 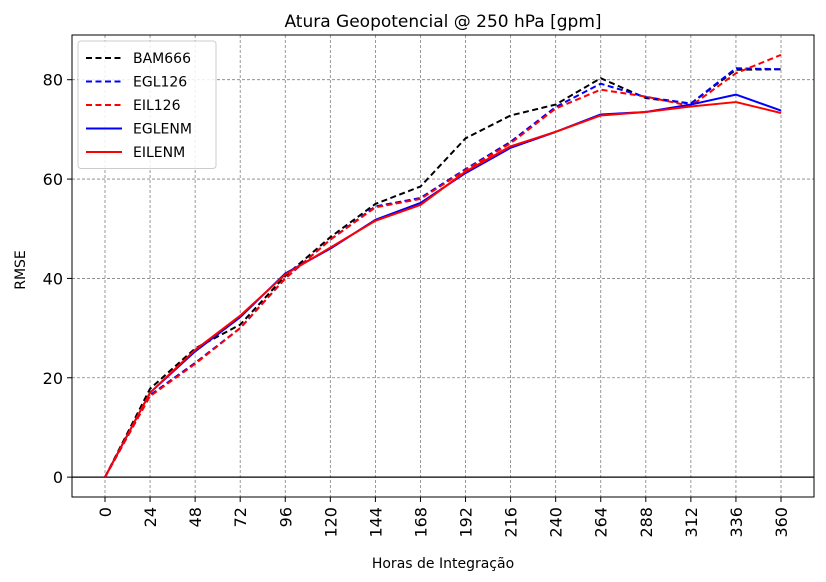 What do you see at coordinates (157, 106) in the screenshot?
I see `legend-label: EIL126` at bounding box center [157, 106].